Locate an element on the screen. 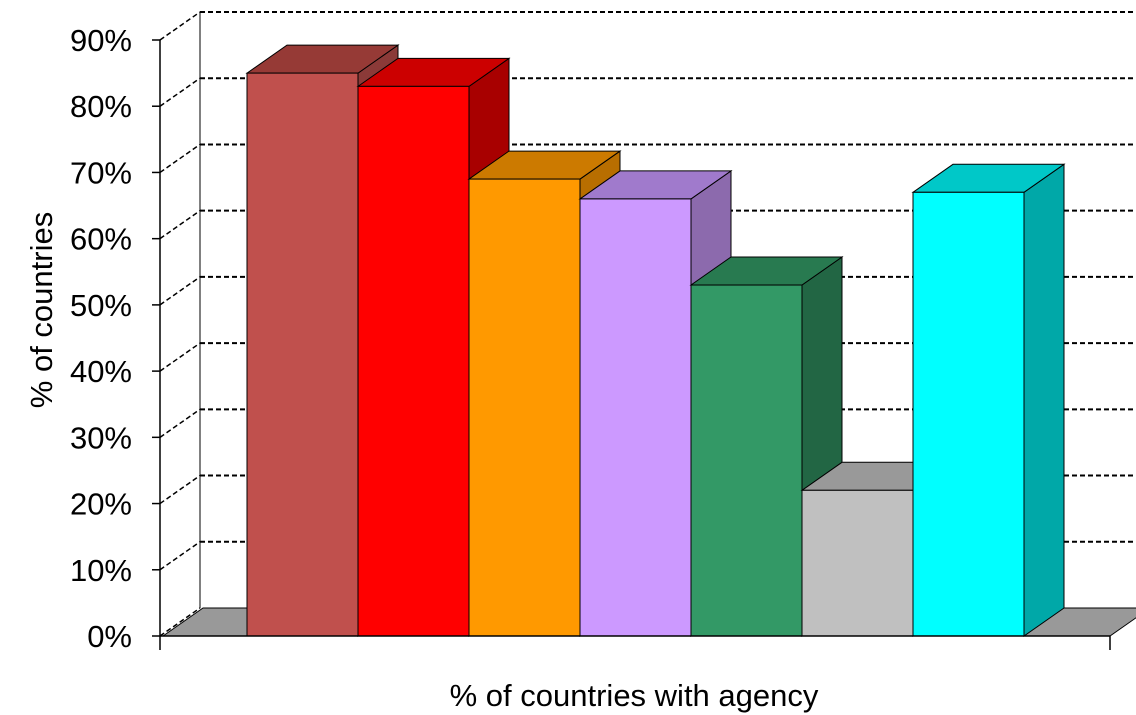 The image size is (1136, 715). y-tick-label: 50% is located at coordinates (101, 305).